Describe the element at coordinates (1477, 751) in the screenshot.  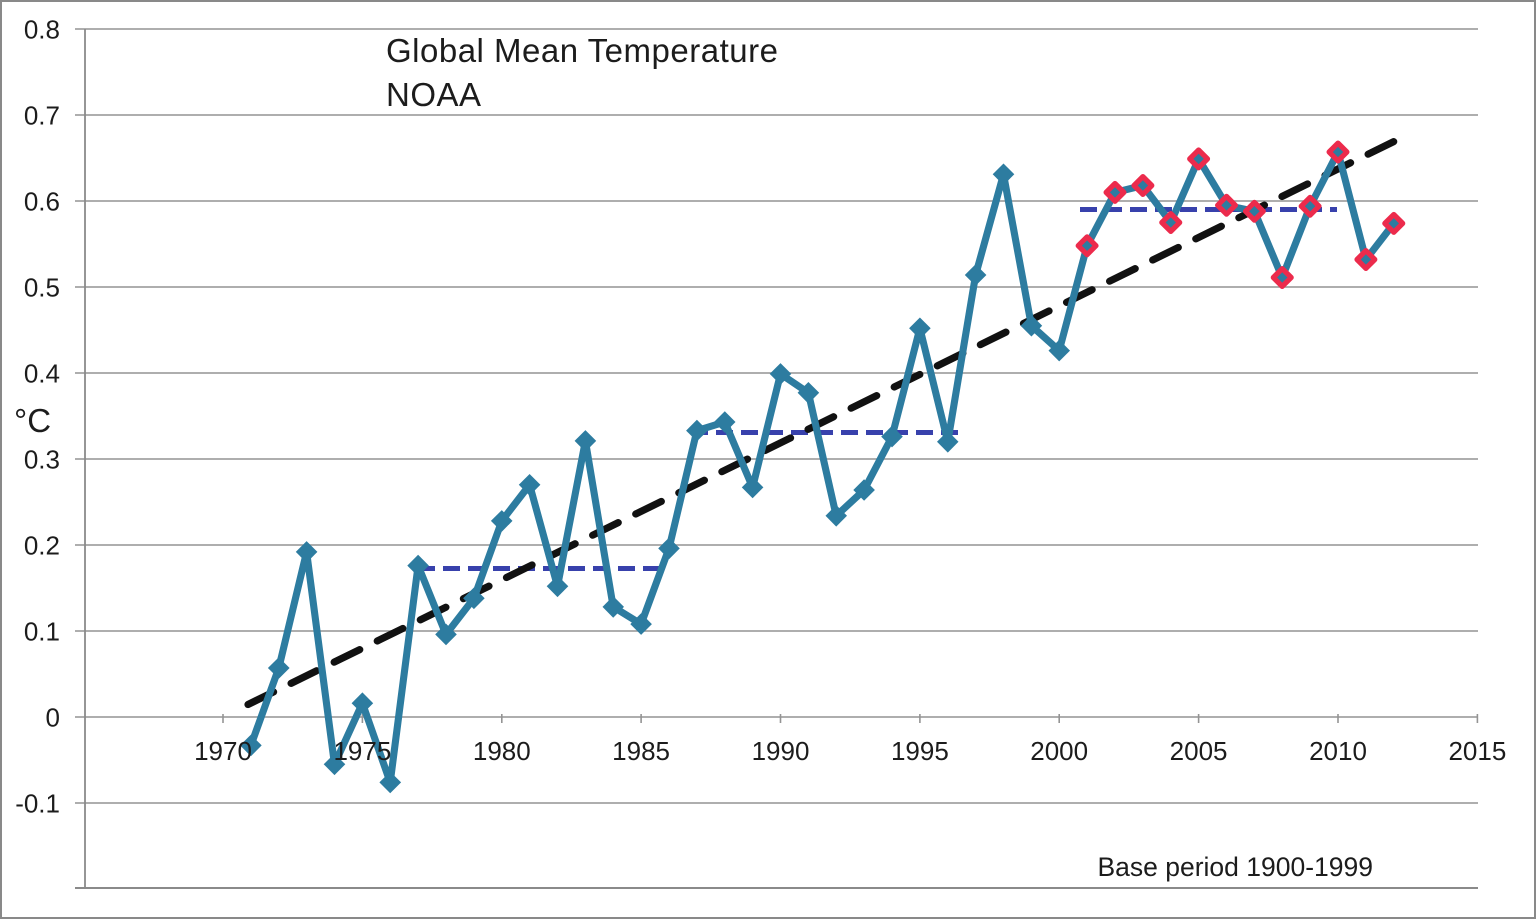
I see `svg-text: 2015` at that location.